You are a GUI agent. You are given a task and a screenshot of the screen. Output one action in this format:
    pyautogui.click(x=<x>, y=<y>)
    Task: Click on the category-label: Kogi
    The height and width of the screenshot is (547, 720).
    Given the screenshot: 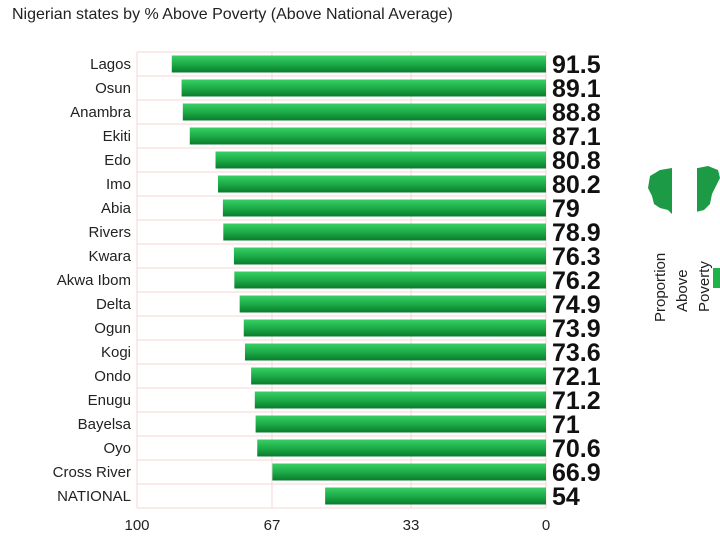 What is the action you would take?
    pyautogui.click(x=116, y=352)
    